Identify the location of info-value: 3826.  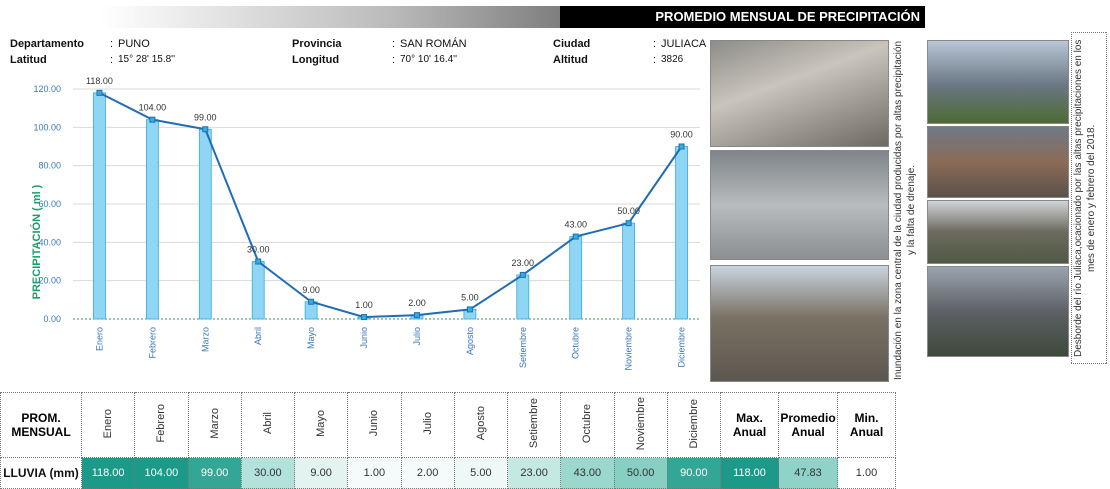
(672, 59).